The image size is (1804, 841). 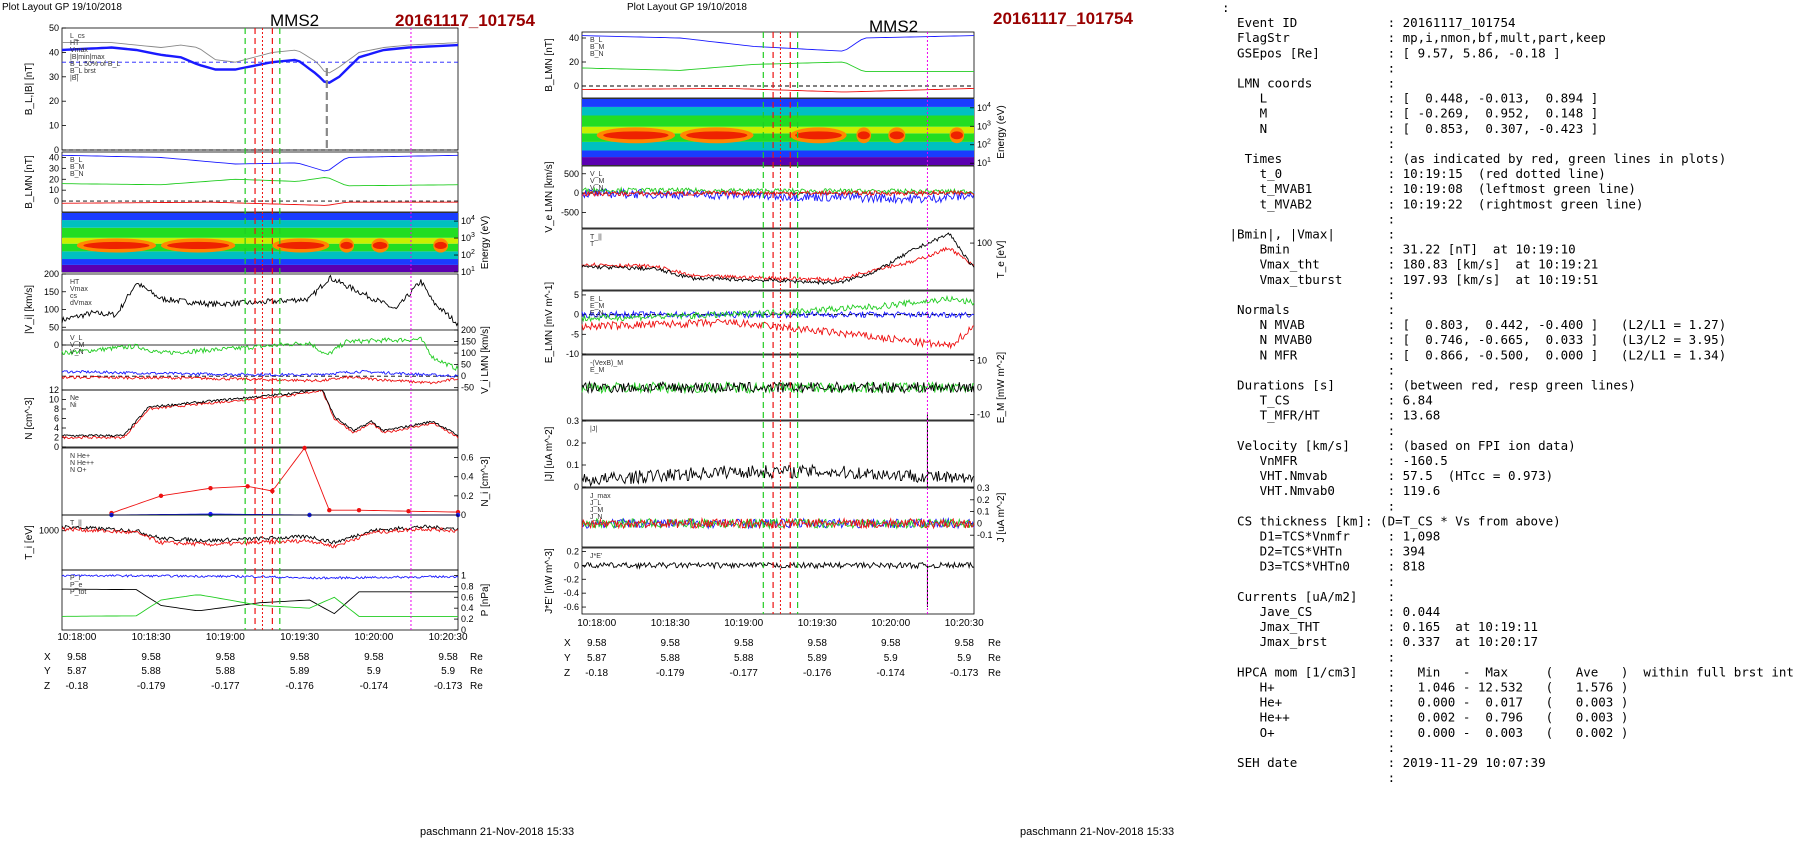 What do you see at coordinates (571, 607) in the screenshot?
I see `tick-label: -0.6` at bounding box center [571, 607].